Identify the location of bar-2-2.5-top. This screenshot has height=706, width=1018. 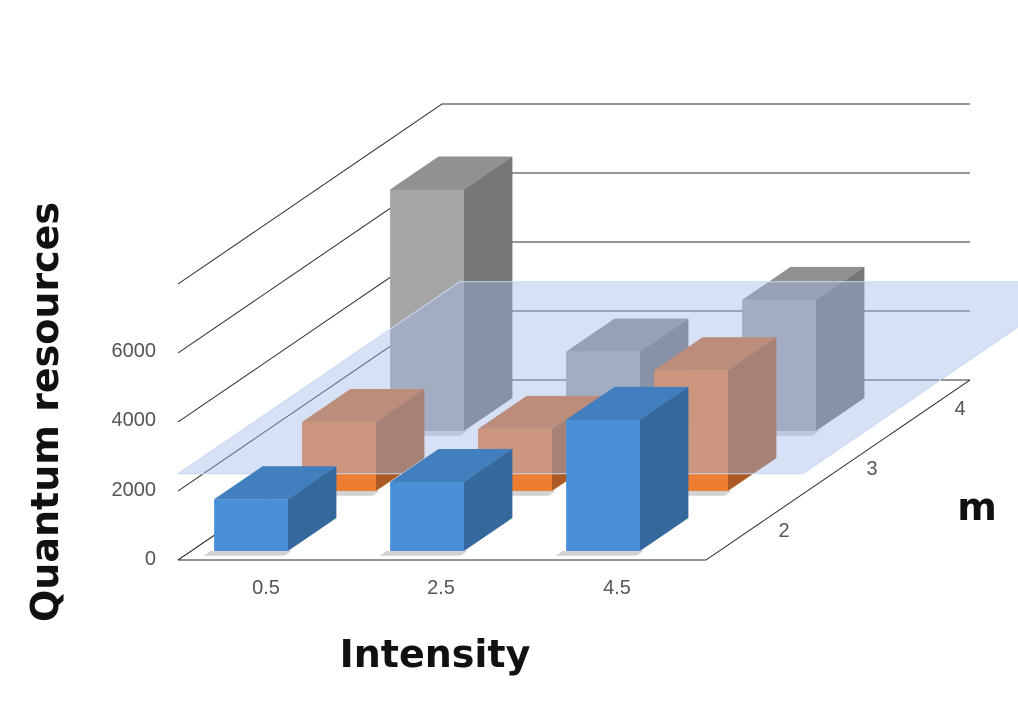
(451, 465).